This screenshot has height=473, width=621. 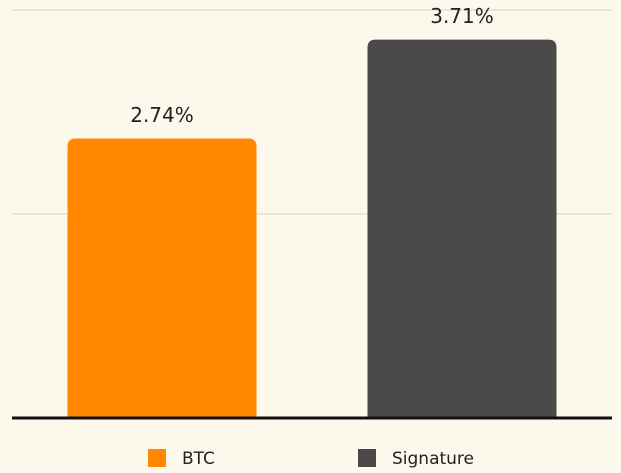 What do you see at coordinates (462, 16) in the screenshot?
I see `value-label: 3.71%` at bounding box center [462, 16].